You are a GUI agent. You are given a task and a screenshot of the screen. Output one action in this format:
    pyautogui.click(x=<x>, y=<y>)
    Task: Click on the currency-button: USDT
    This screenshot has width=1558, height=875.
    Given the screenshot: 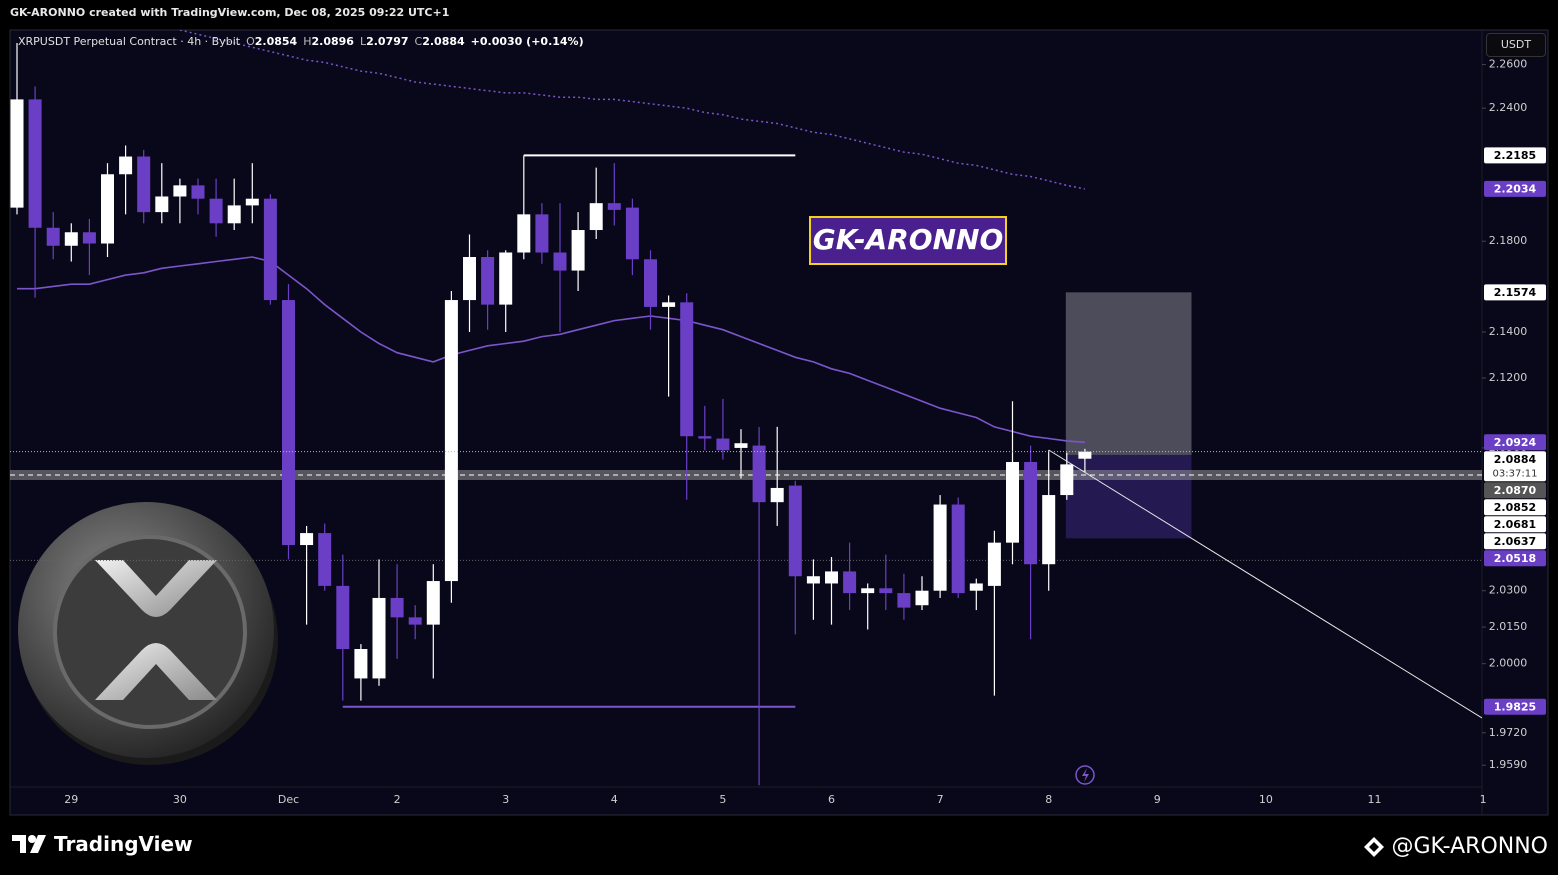 What is the action you would take?
    pyautogui.click(x=1516, y=45)
    